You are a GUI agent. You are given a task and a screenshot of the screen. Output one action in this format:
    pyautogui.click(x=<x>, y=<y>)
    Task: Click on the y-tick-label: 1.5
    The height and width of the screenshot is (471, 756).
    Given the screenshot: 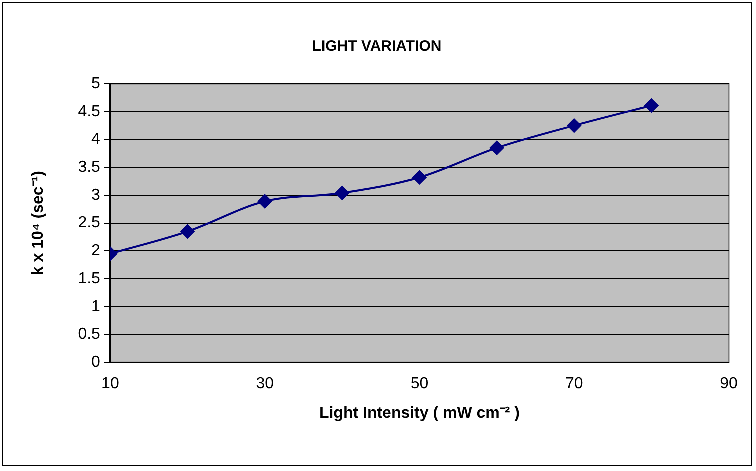 What is the action you would take?
    pyautogui.click(x=89, y=279)
    